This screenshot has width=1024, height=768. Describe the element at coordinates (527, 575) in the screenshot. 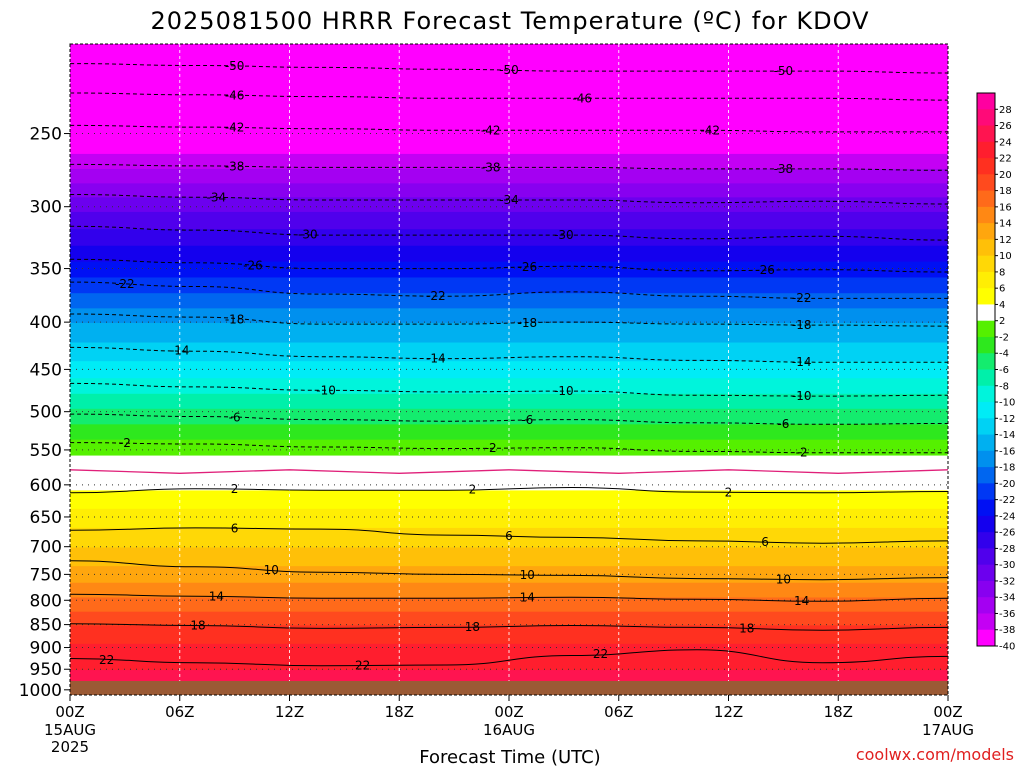

I see `contour-label: 10` at that location.